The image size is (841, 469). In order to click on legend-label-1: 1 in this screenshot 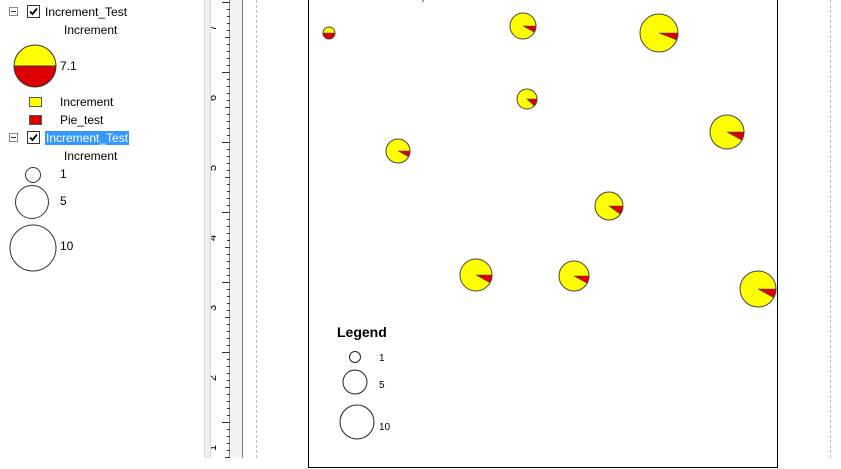, I will do `click(382, 358)`.